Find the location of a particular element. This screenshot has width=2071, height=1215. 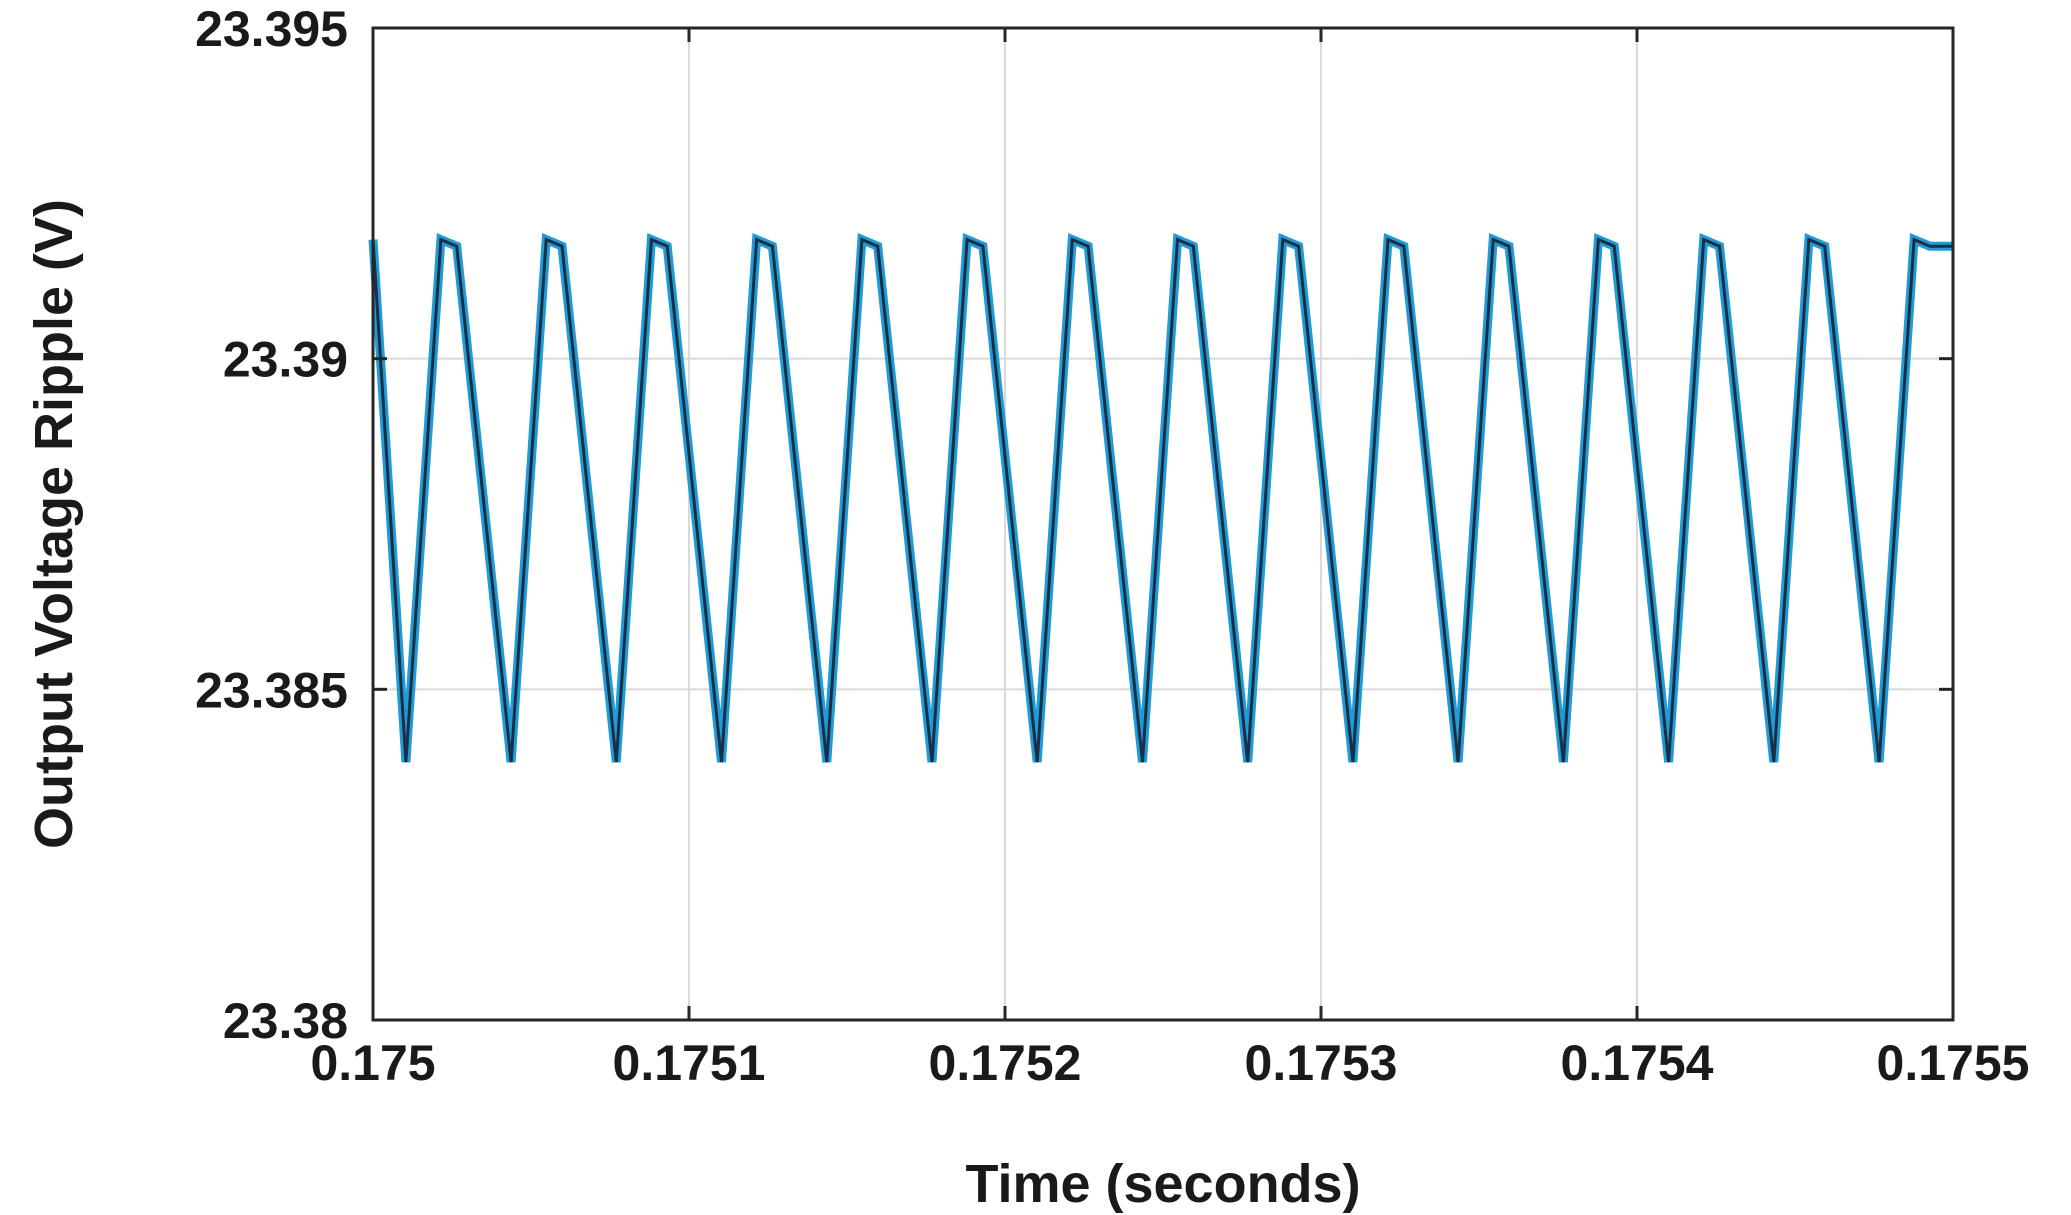

x-tick-label: 0.1753 is located at coordinates (1321, 1063).